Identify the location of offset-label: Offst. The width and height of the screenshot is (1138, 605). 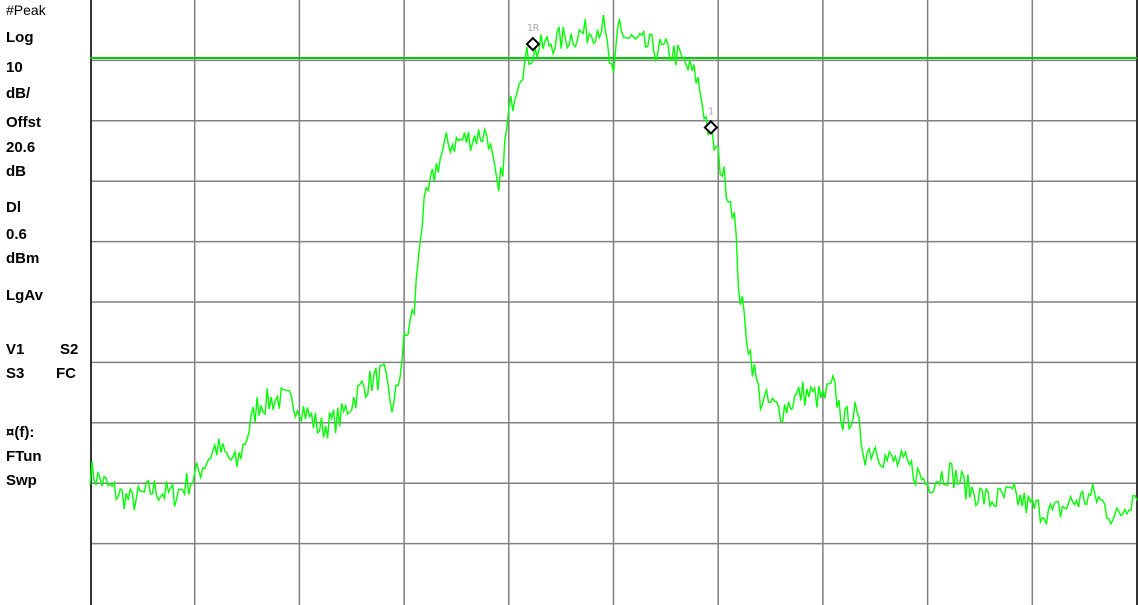
(23, 122).